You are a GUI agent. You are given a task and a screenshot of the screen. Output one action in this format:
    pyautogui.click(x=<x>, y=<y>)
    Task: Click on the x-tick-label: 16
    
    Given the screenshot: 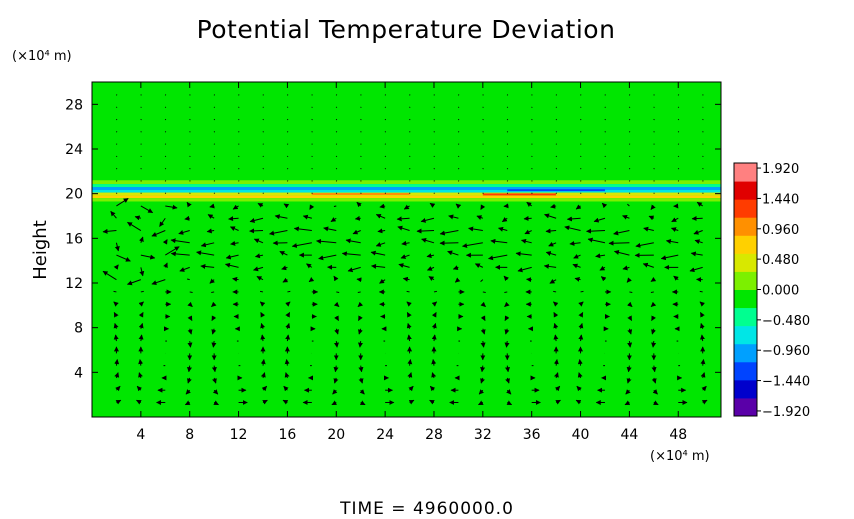 What is the action you would take?
    pyautogui.click(x=288, y=435)
    